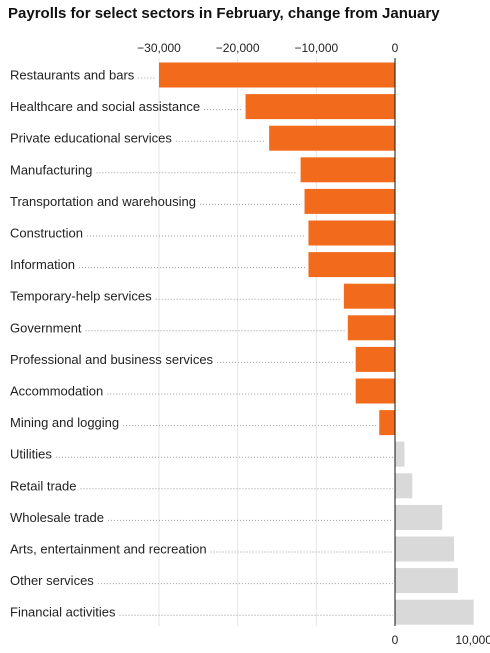 This screenshot has width=490, height=653. I want to click on bottom-tick-label: 0, so click(395, 640).